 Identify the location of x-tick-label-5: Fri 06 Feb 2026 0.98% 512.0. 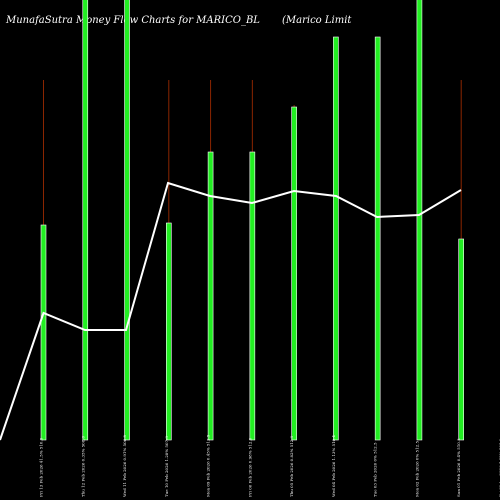
(249, 467).